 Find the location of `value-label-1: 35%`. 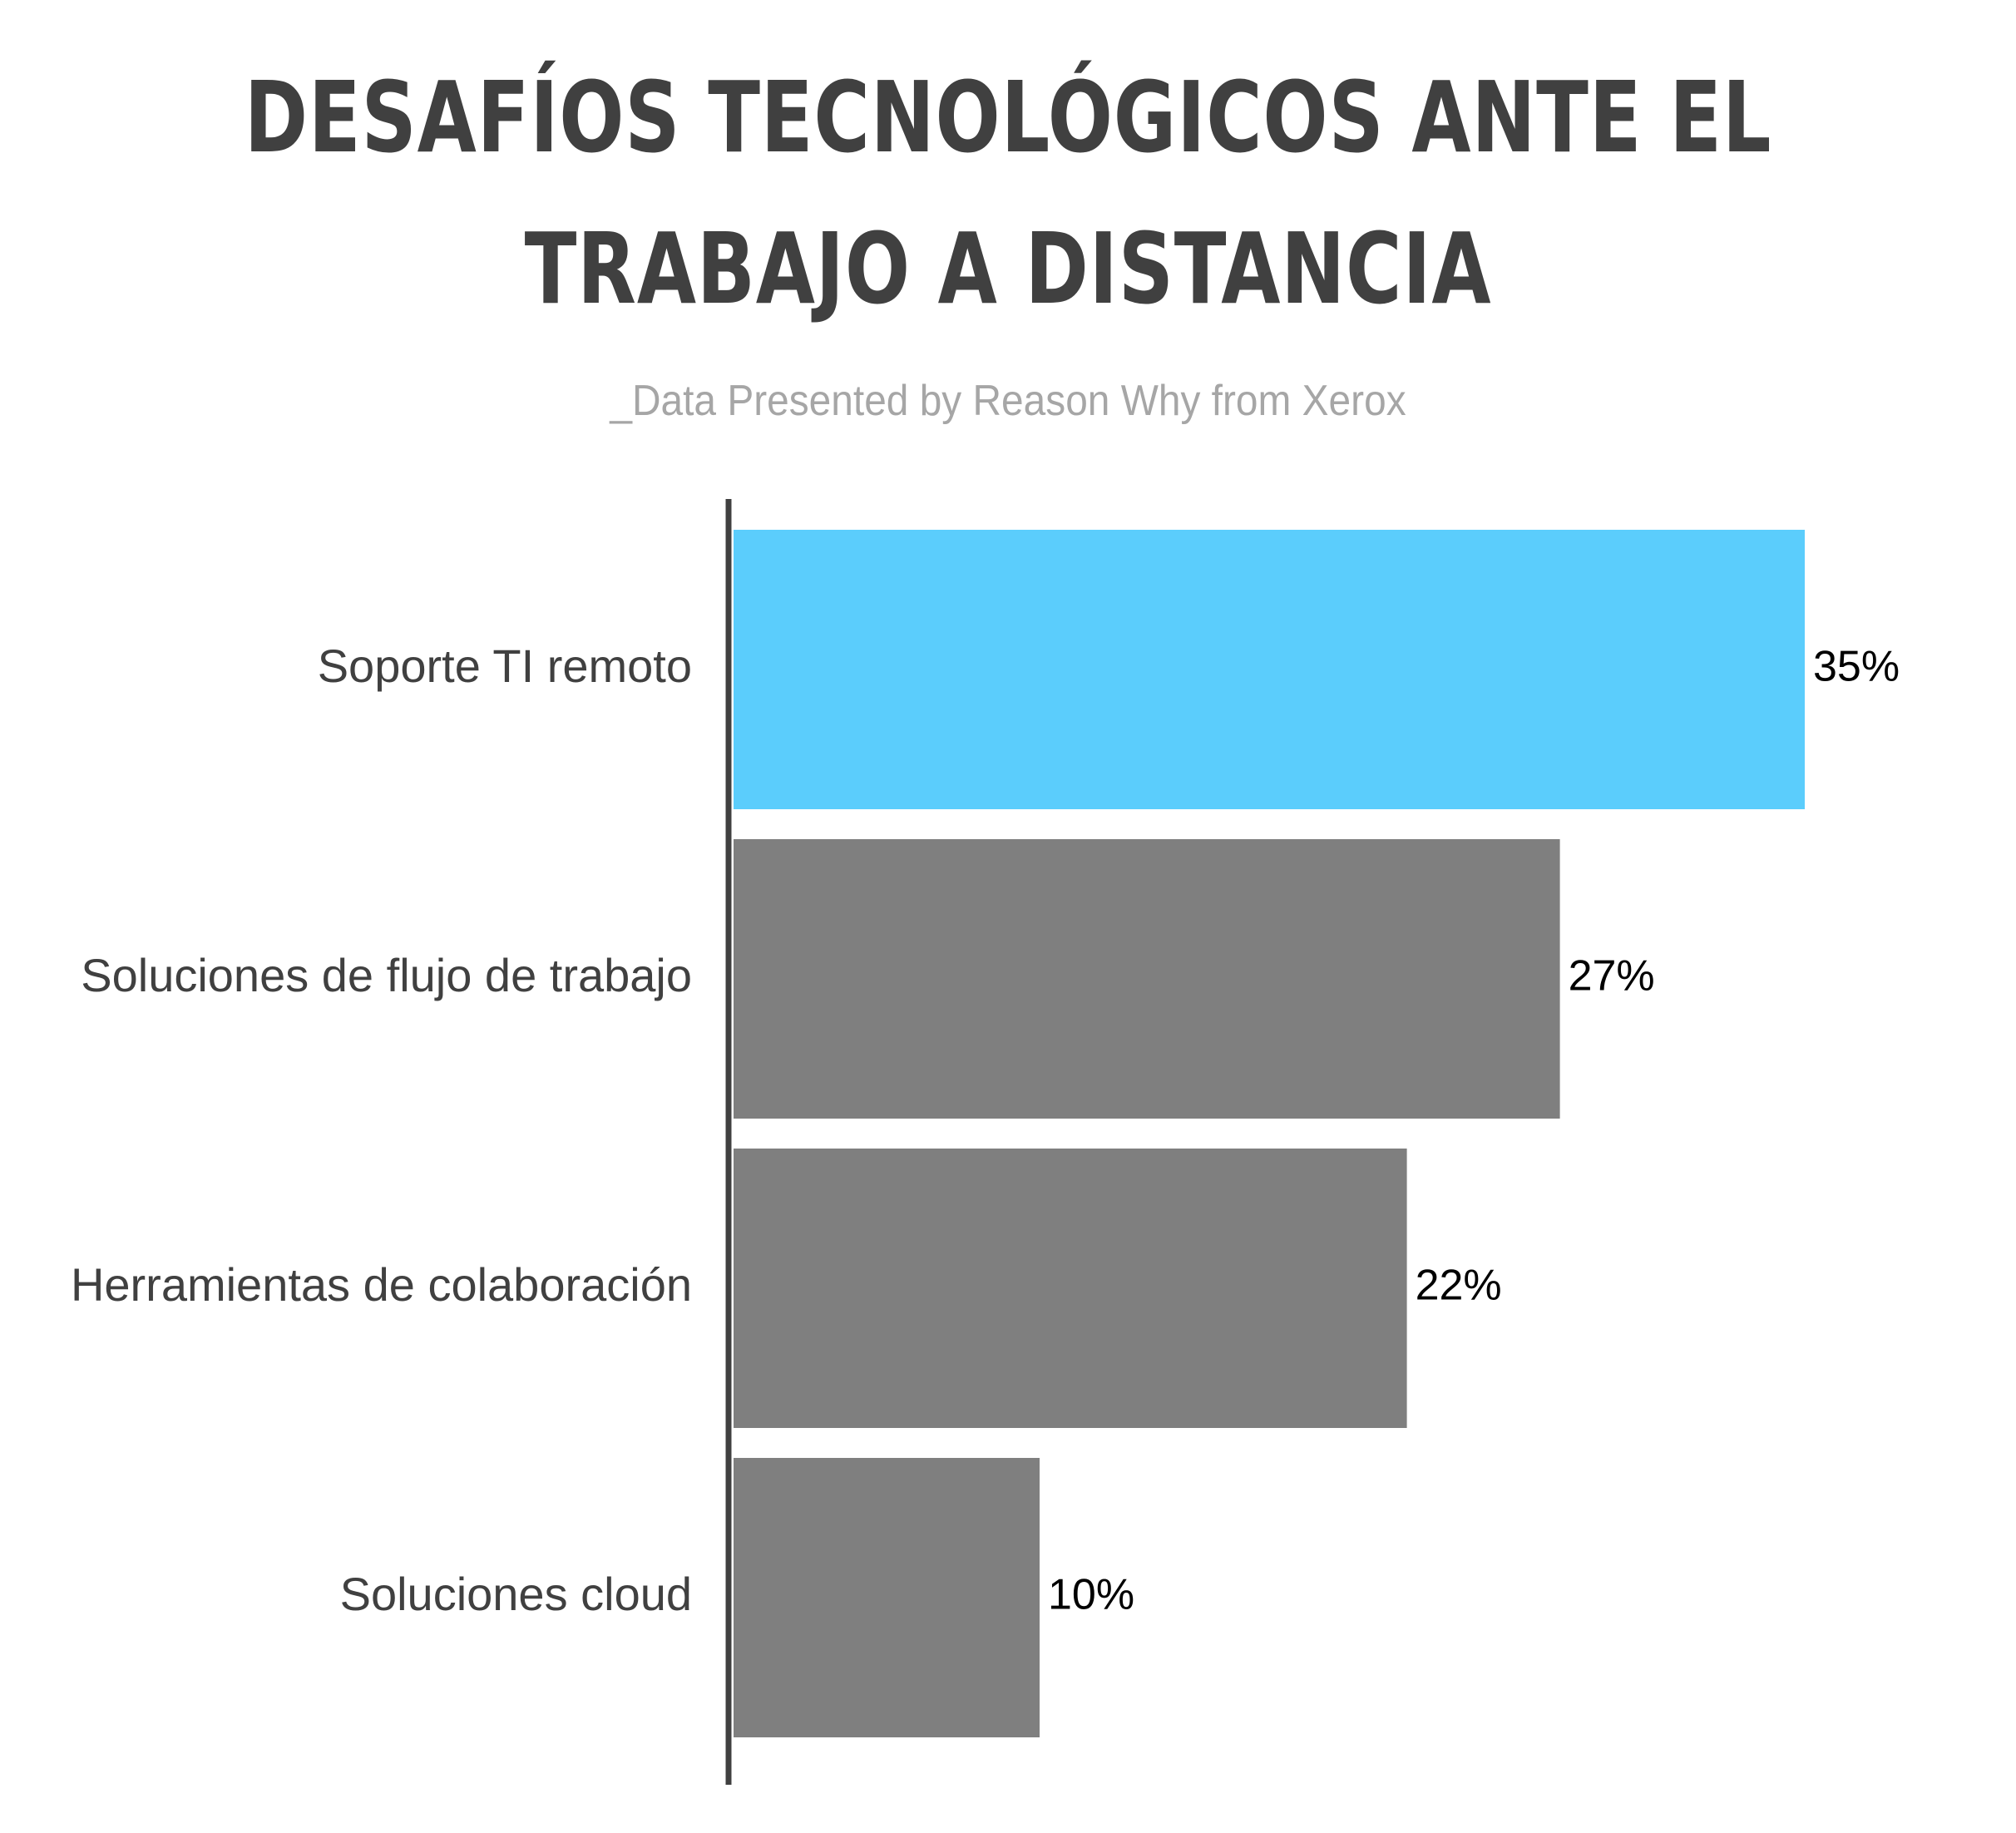

value-label-1: 35% is located at coordinates (1856, 667).